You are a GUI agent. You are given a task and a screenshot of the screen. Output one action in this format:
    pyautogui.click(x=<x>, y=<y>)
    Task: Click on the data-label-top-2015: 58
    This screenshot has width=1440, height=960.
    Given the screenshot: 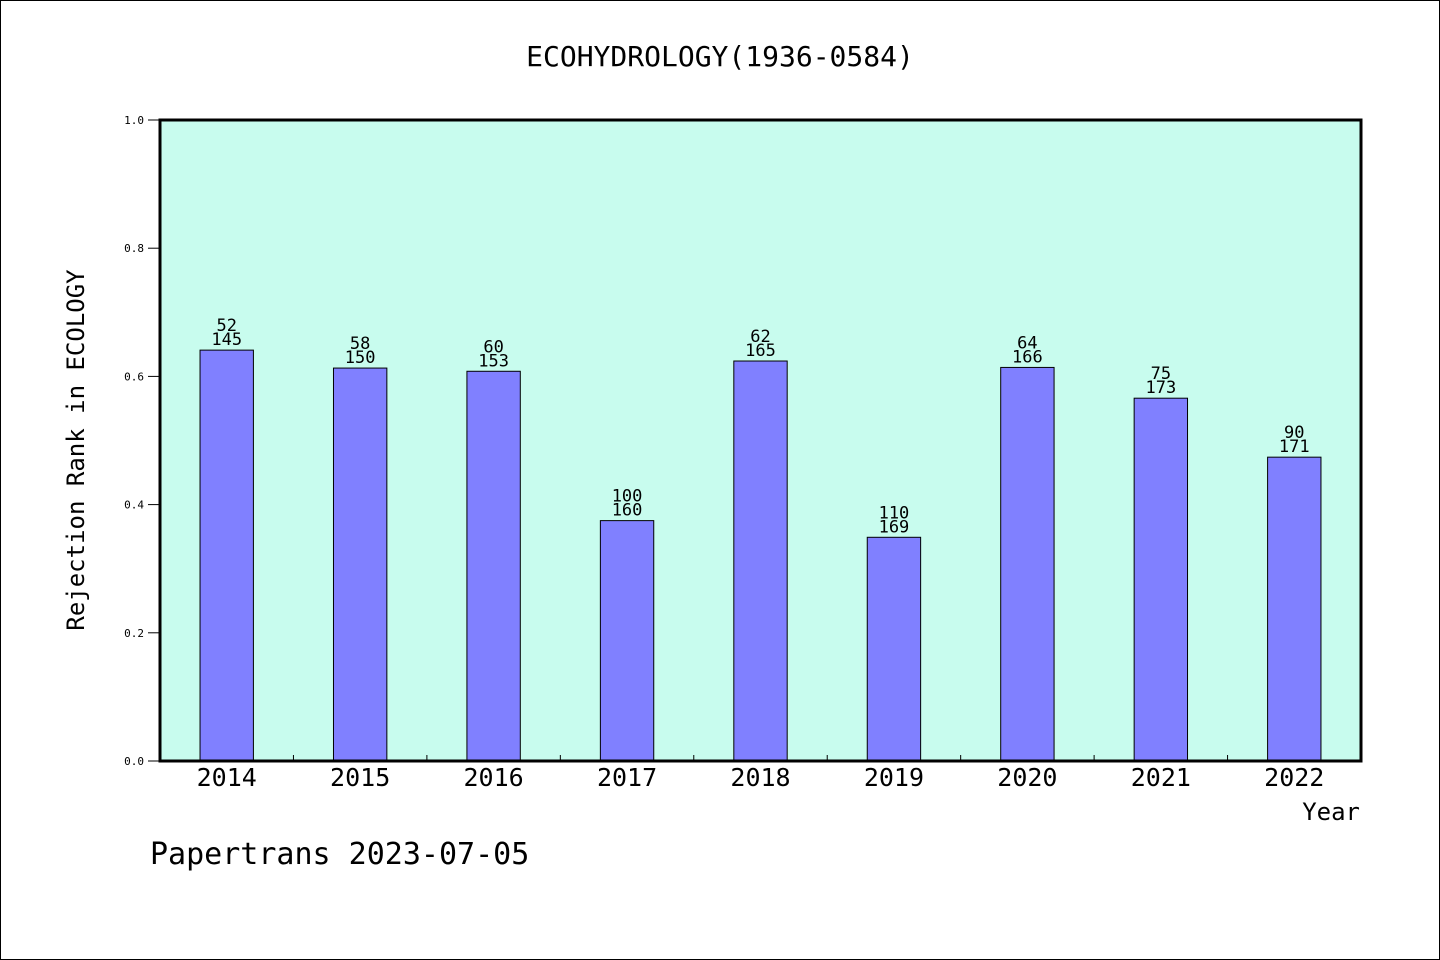 What is the action you would take?
    pyautogui.click(x=360, y=344)
    